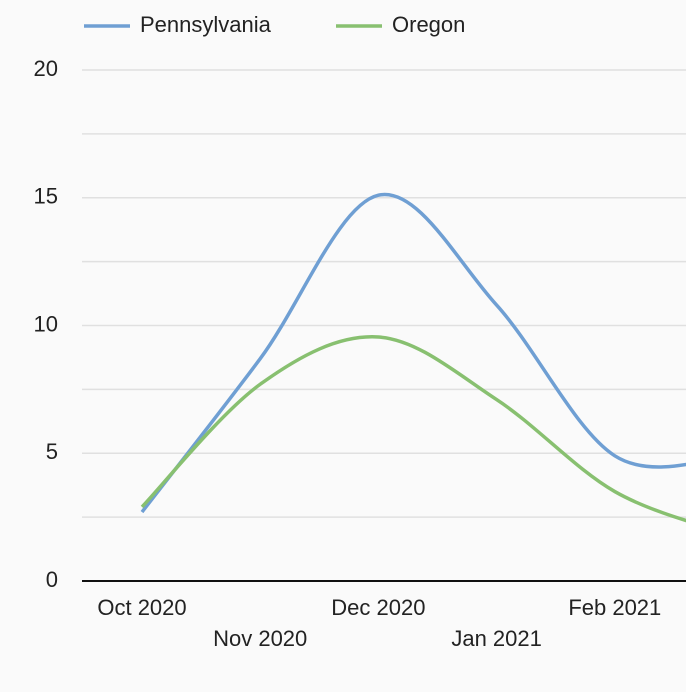  I want to click on x-tick-label: Jan 2021, so click(496, 638).